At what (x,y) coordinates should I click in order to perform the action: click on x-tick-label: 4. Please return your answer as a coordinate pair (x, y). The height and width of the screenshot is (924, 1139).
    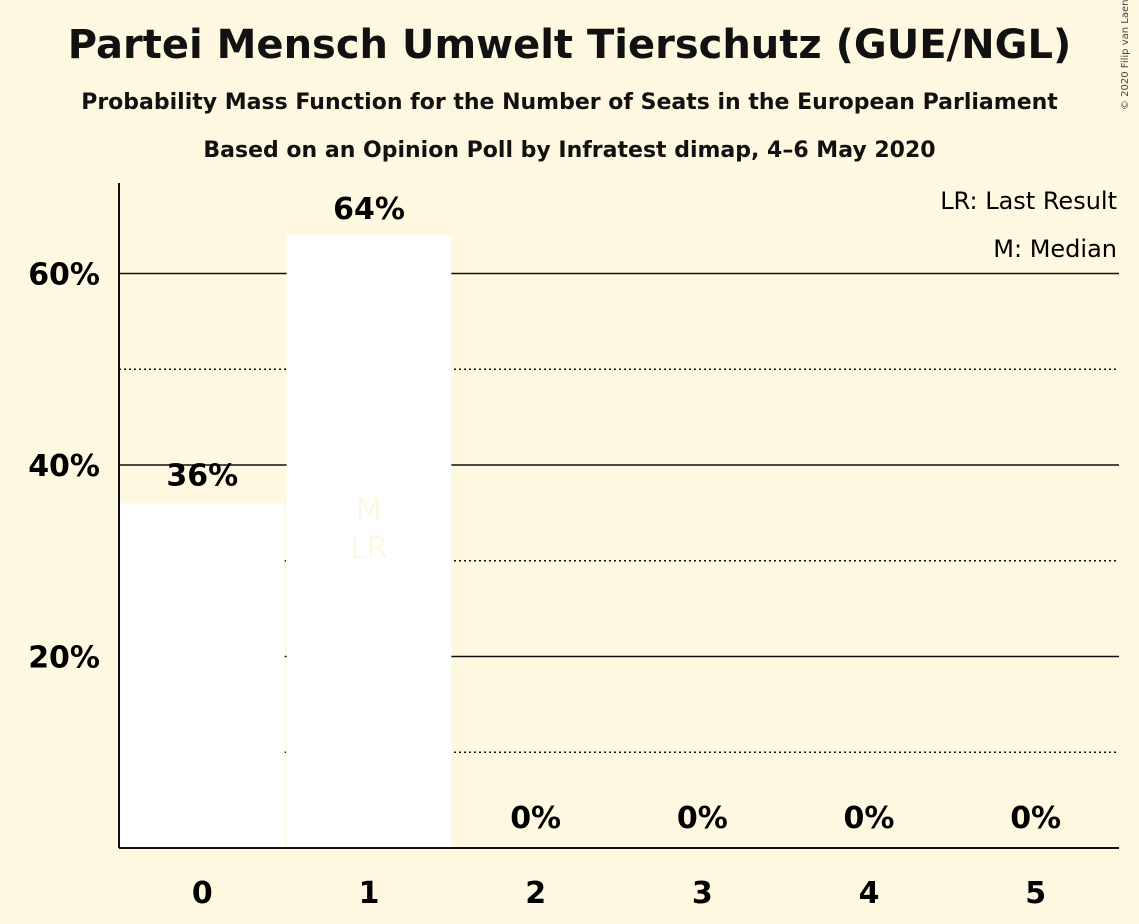
    Looking at the image, I should click on (869, 893).